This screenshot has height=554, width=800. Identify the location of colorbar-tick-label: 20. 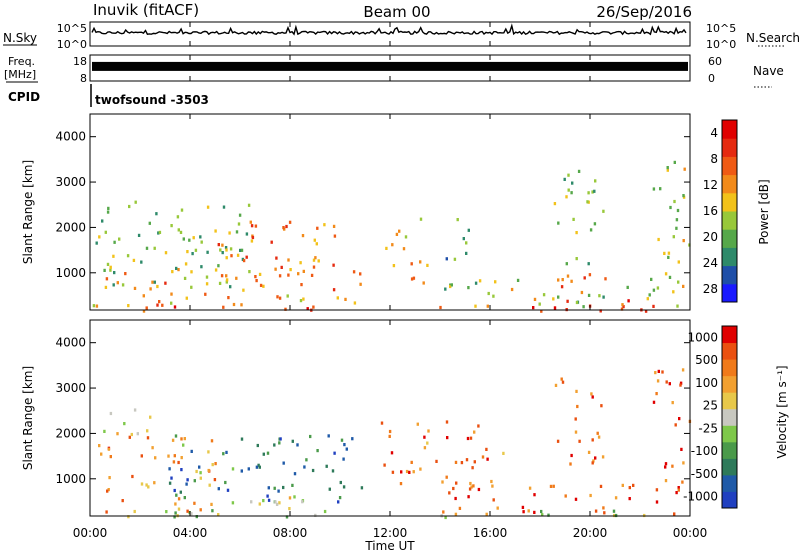
(710, 237).